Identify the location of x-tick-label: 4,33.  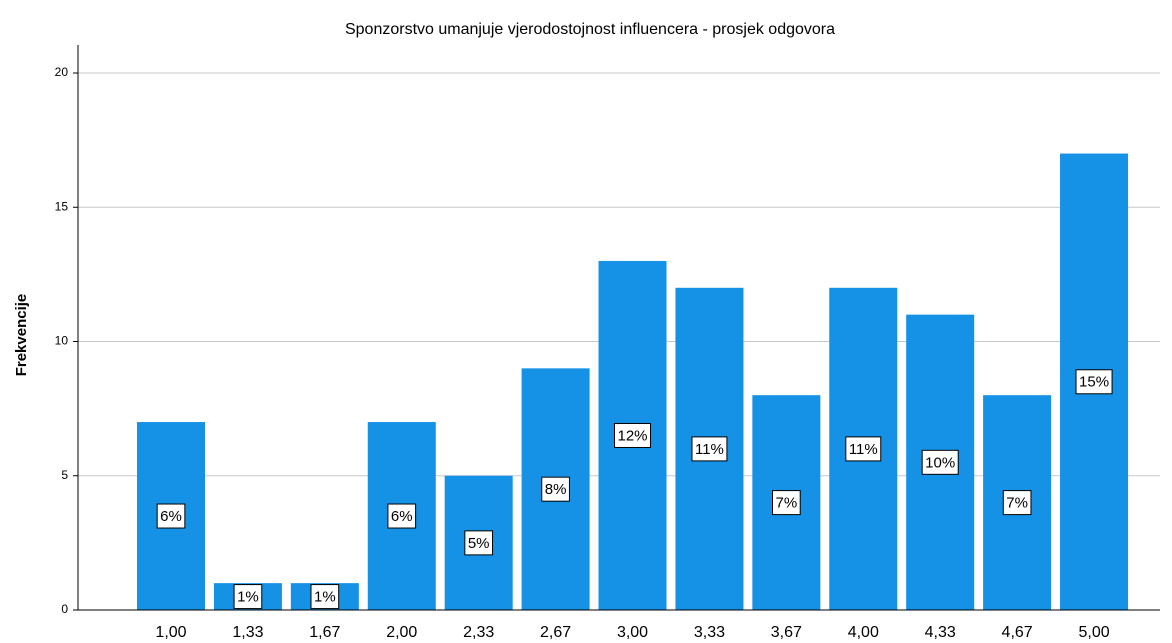
(940, 632).